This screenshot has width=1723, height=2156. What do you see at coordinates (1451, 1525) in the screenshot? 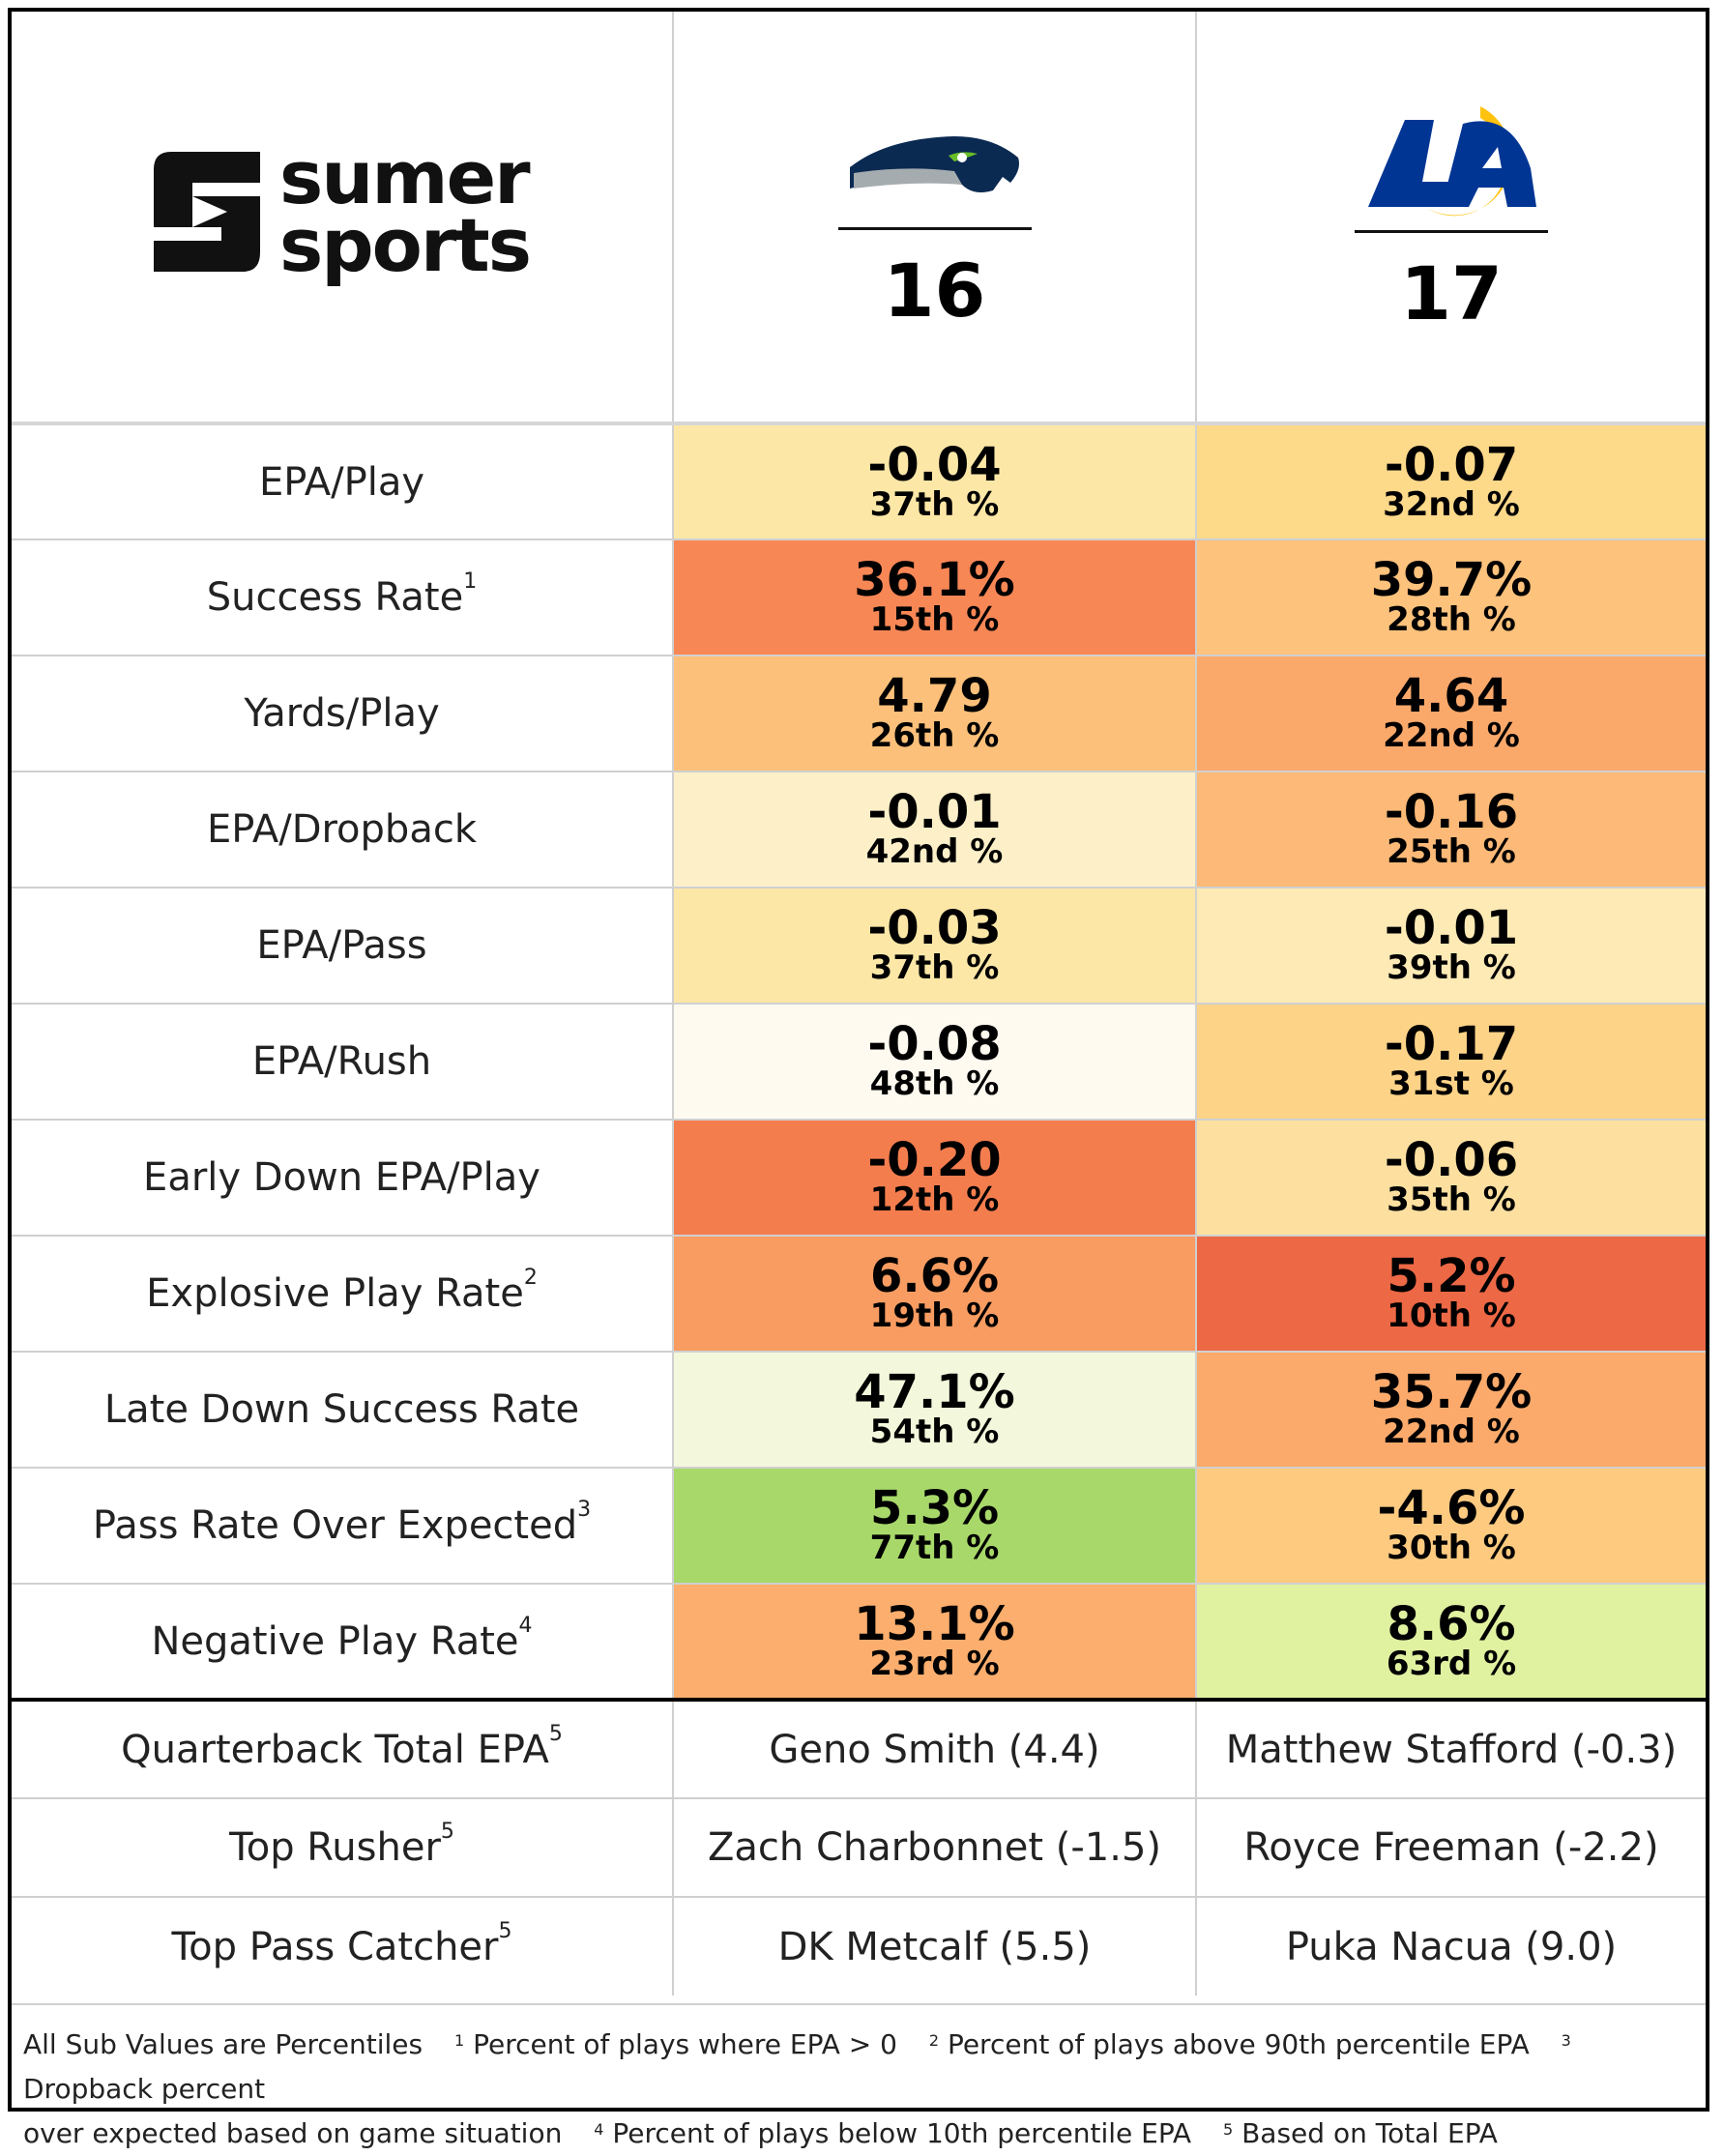
I see `team-b-stat-cell: -4.6% 30th %` at bounding box center [1451, 1525].